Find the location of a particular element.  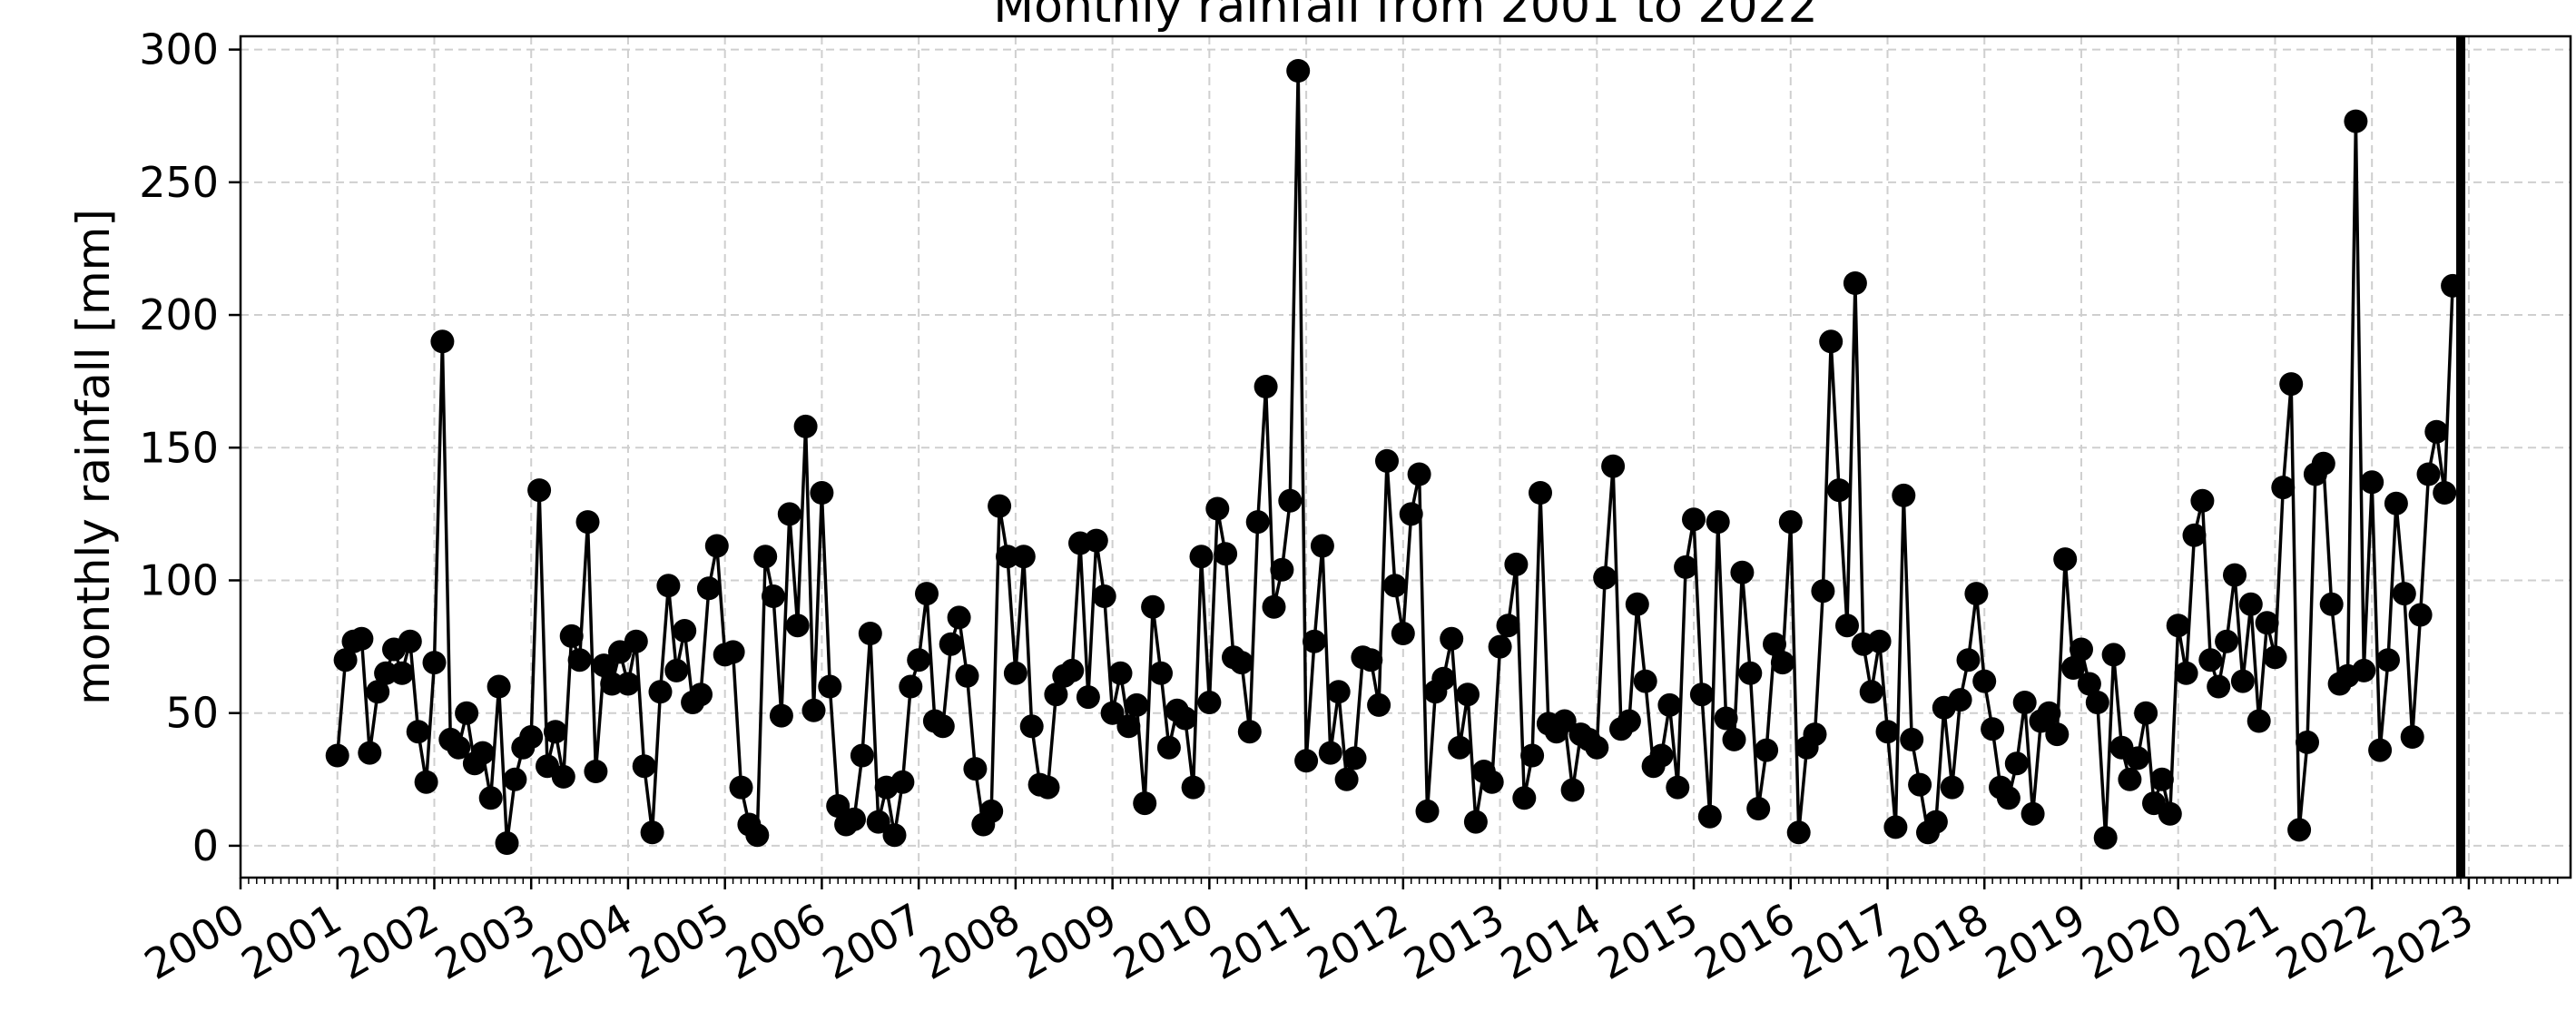

x-tick-label: 2000 is located at coordinates (194, 941).